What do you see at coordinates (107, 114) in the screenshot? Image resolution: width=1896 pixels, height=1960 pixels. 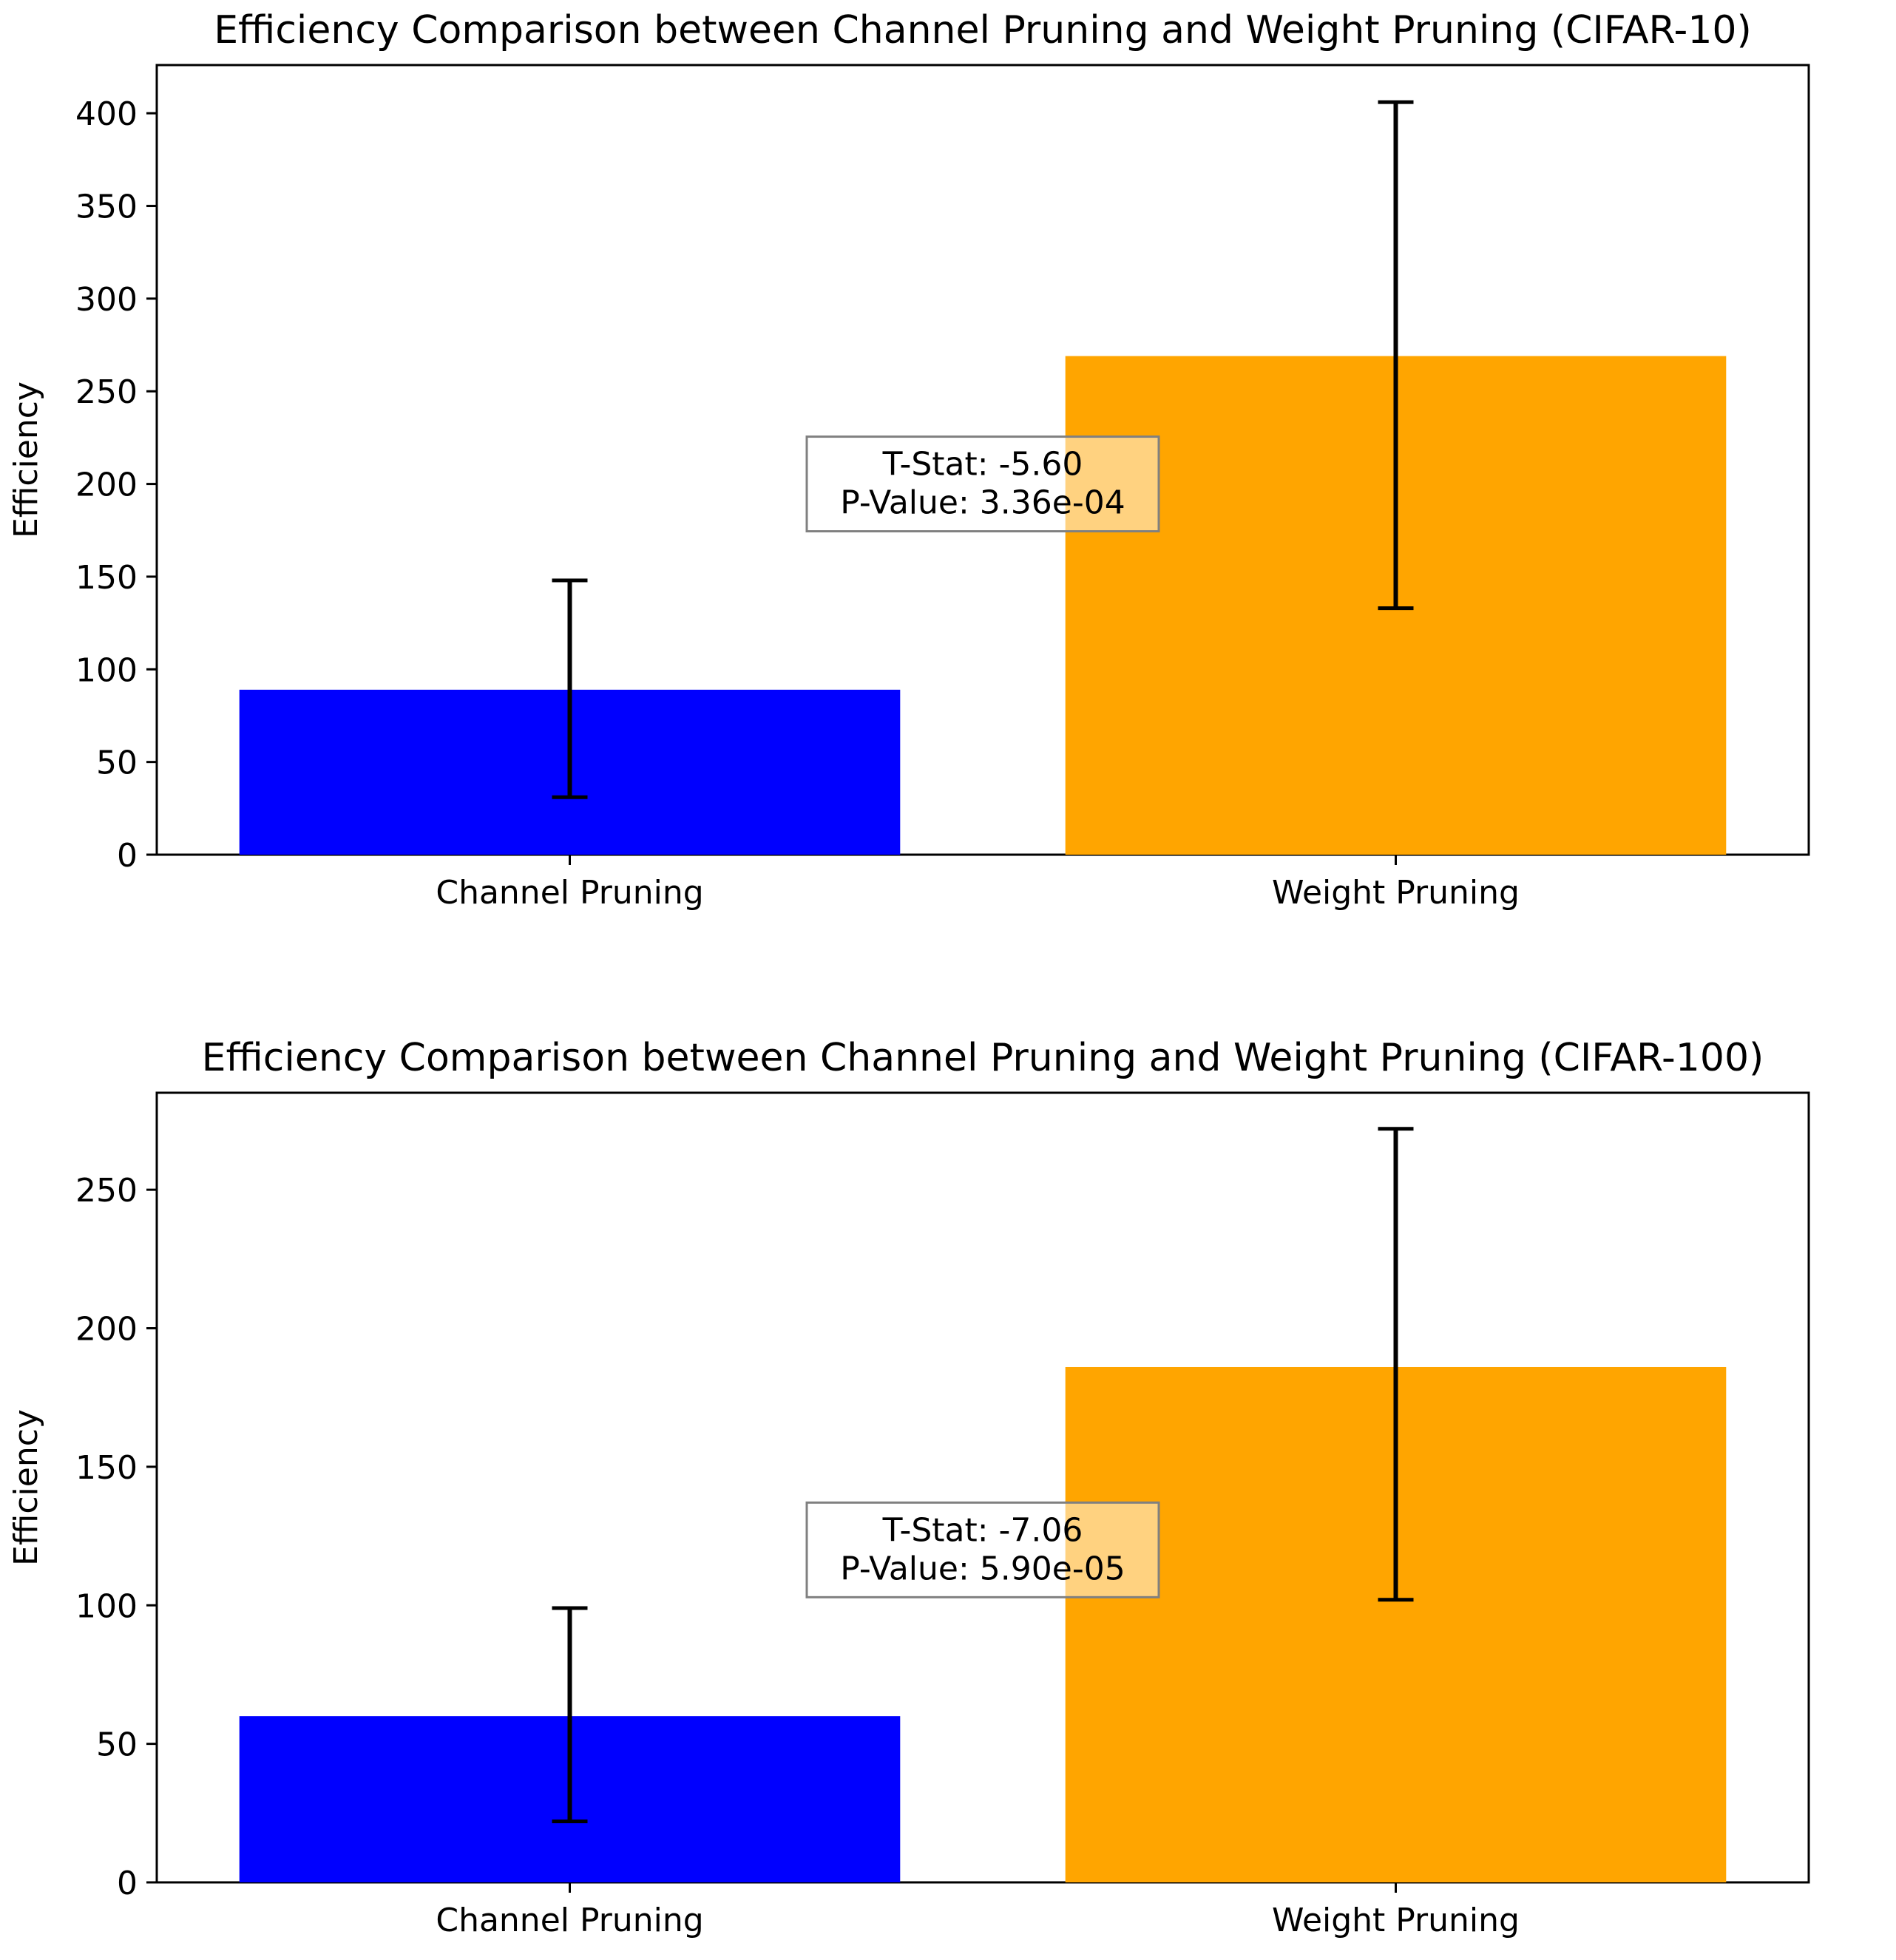 I see `y-tick-label: 400` at bounding box center [107, 114].